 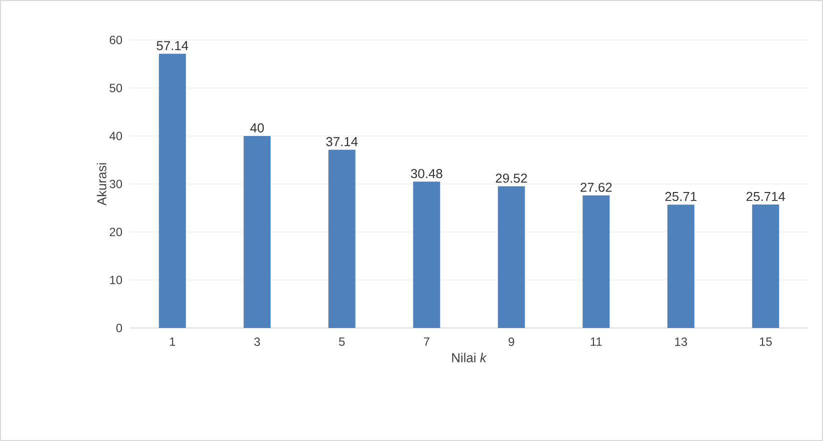 I want to click on y-tick-label: 10, so click(x=116, y=280).